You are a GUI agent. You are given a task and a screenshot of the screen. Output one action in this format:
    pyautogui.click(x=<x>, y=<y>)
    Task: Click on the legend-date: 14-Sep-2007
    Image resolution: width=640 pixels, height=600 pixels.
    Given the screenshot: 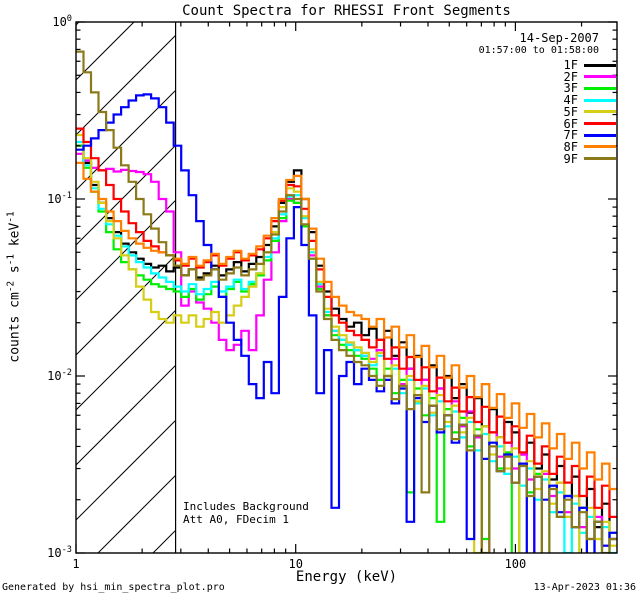 What is the action you would take?
    pyautogui.click(x=559, y=38)
    